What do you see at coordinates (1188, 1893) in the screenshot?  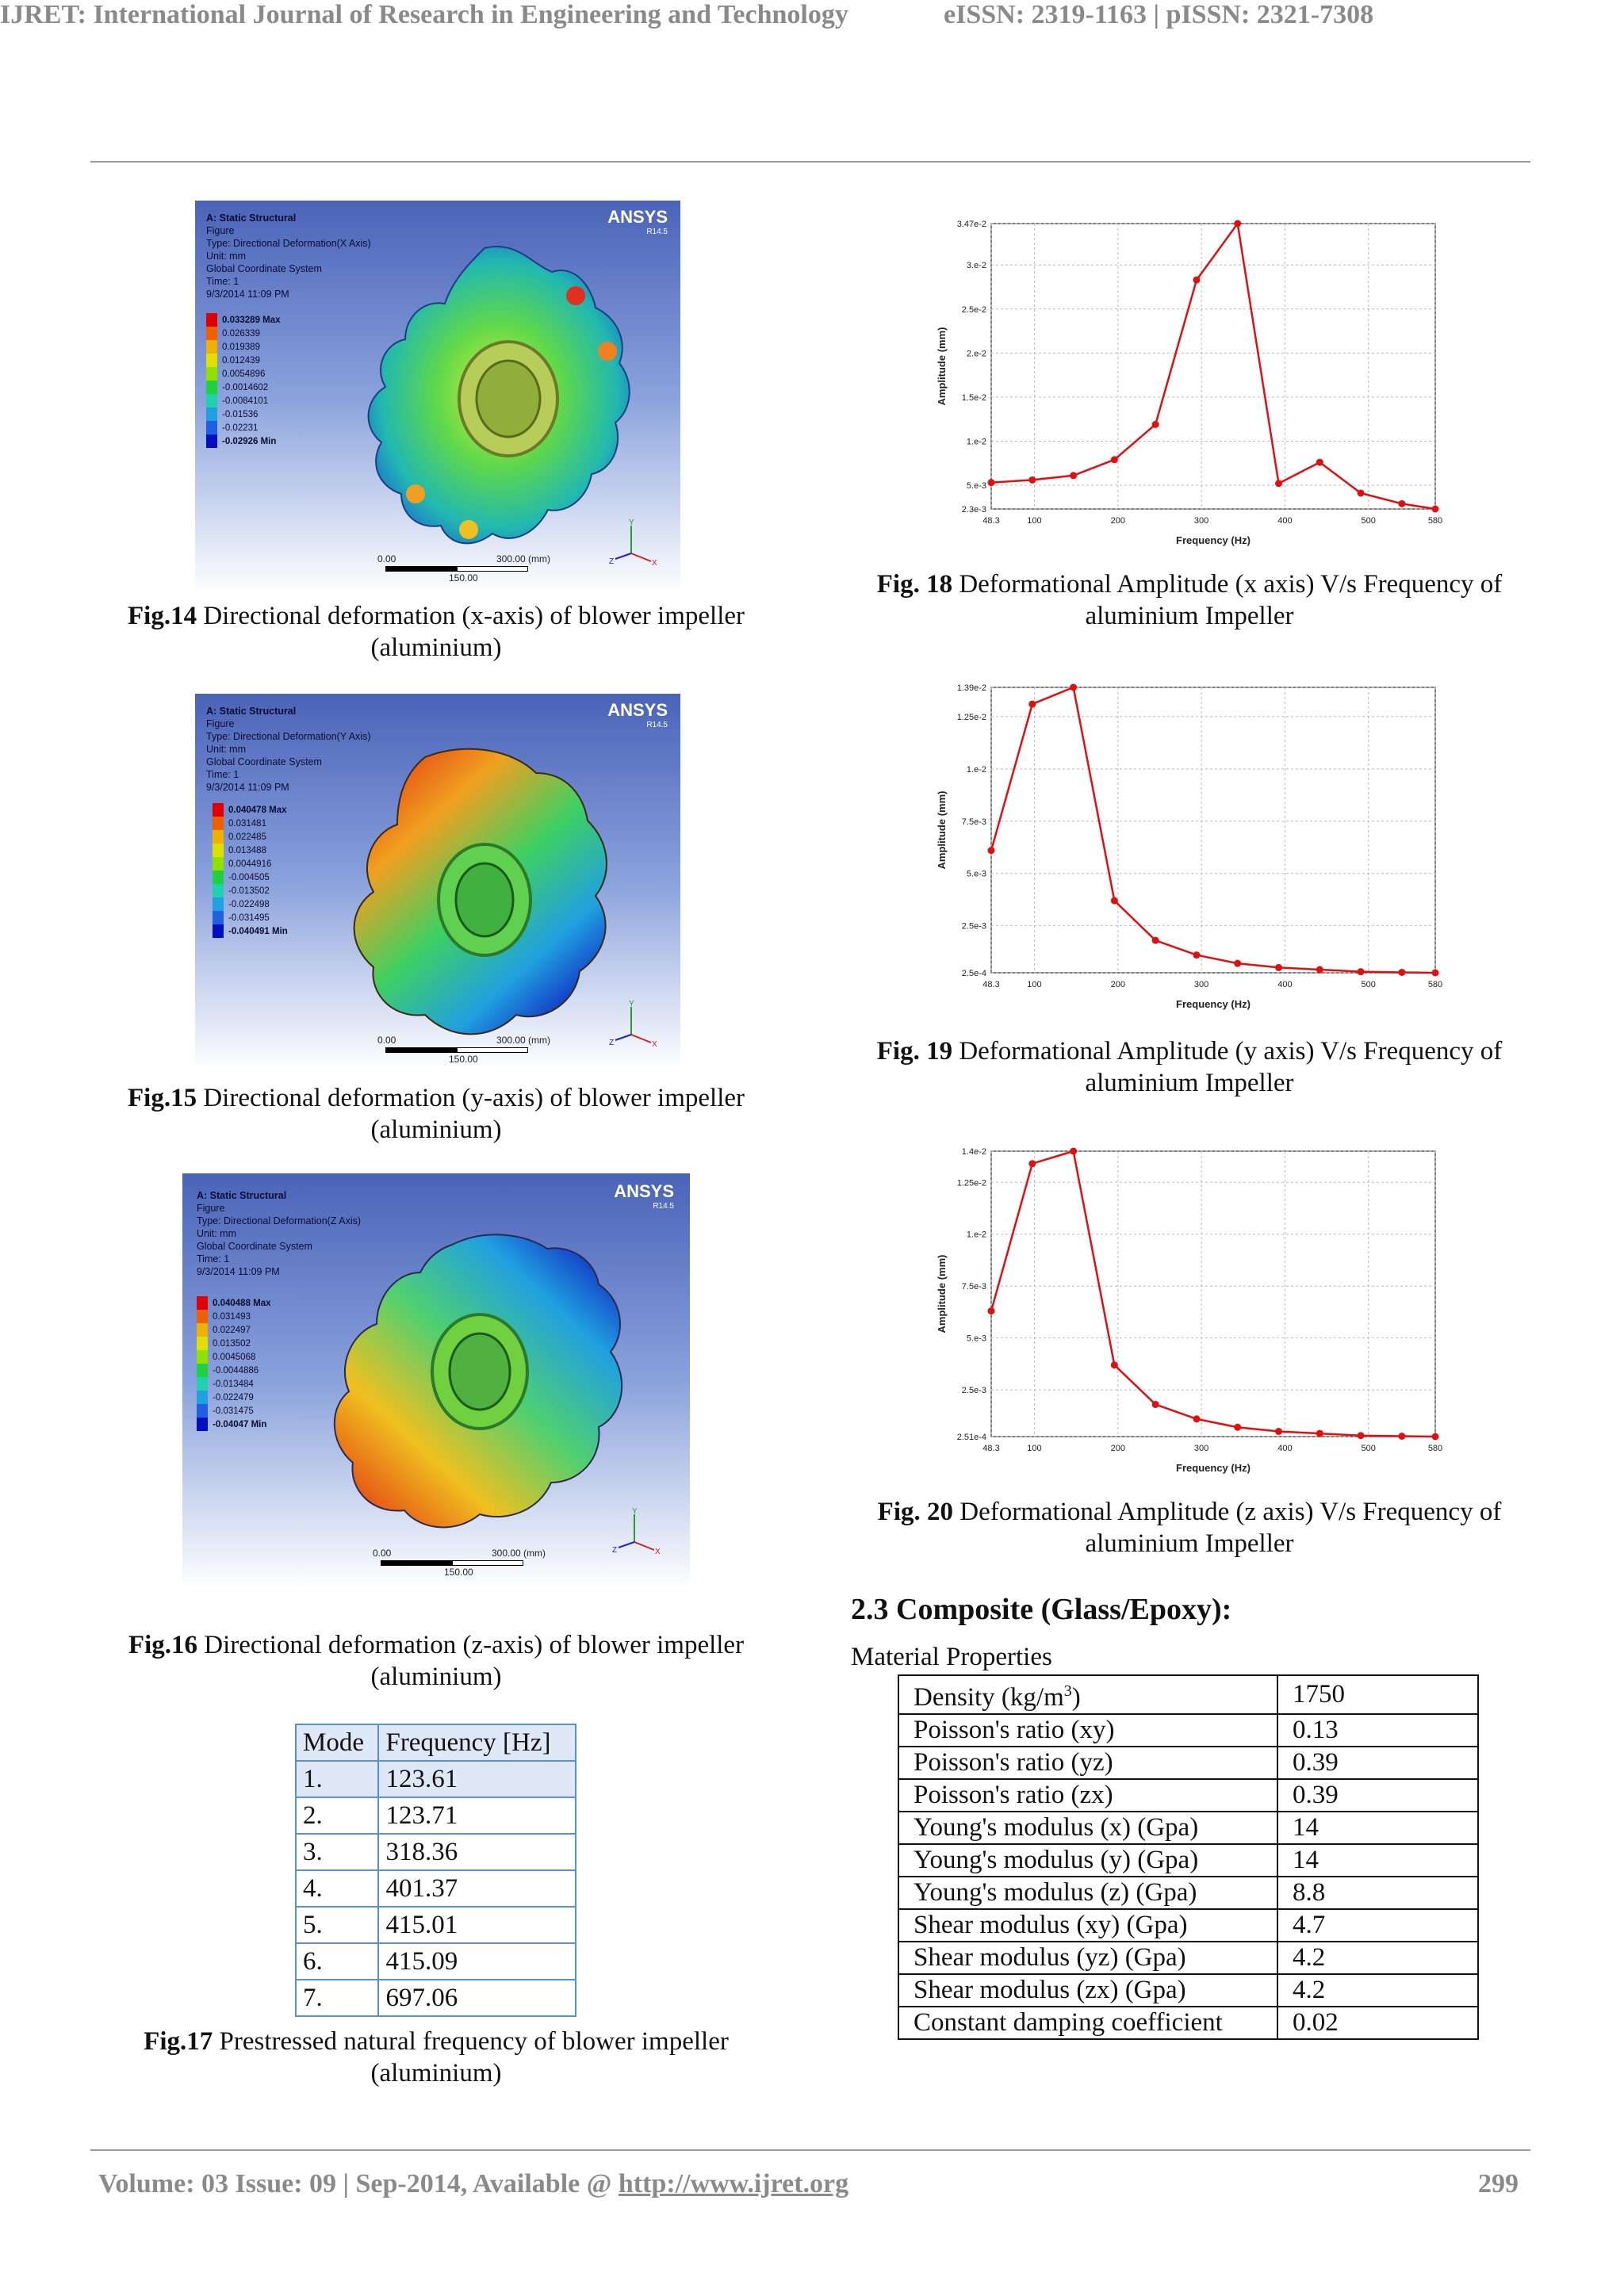 I see `table-row: Young's modulus (z) (Gpa) 8.8` at bounding box center [1188, 1893].